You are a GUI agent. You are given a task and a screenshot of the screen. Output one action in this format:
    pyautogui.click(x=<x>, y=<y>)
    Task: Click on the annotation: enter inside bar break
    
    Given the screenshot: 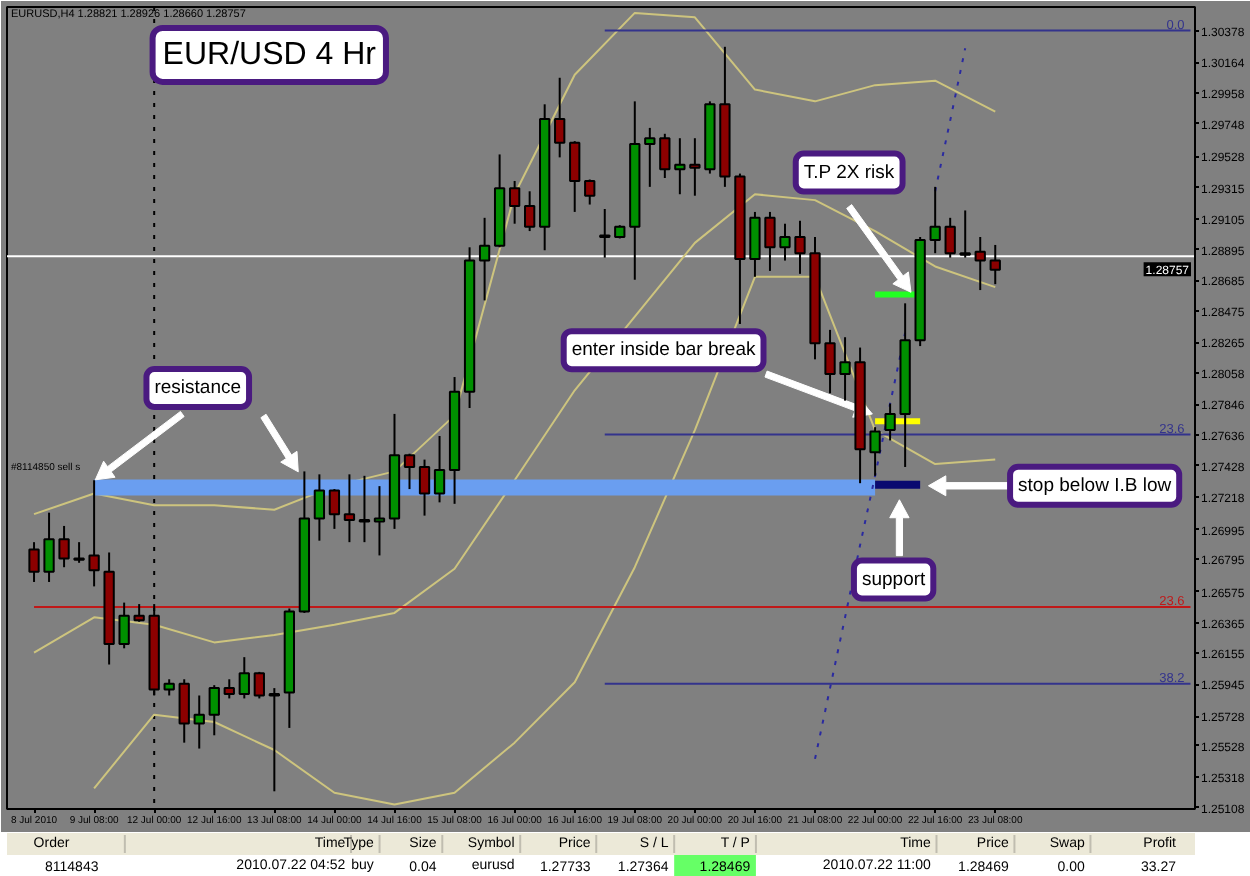 What is the action you would take?
    pyautogui.click(x=663, y=350)
    